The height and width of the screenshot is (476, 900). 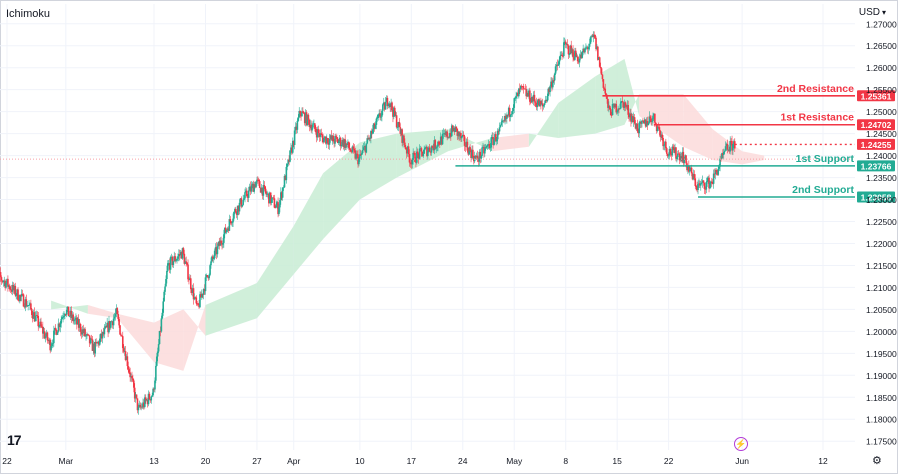 What do you see at coordinates (881, 420) in the screenshot?
I see `y-tick-label-18: 1.18000` at bounding box center [881, 420].